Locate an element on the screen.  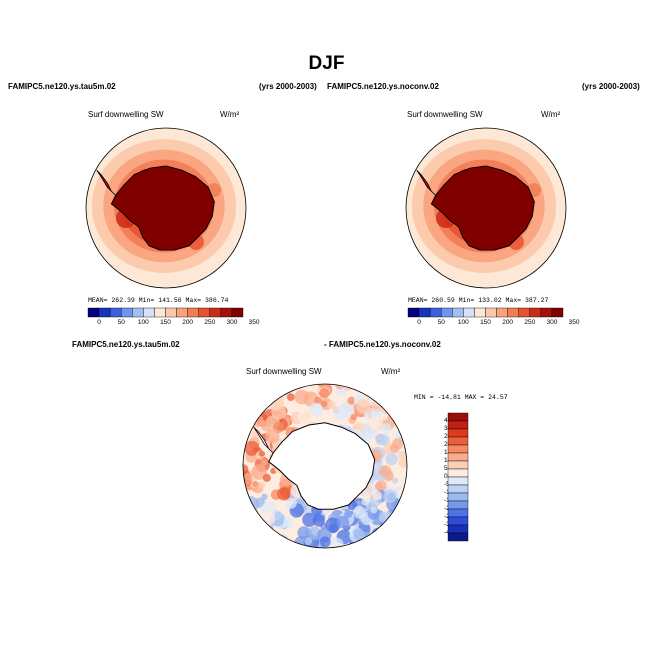
peninsula-outline is located at coordinates (106, 182).